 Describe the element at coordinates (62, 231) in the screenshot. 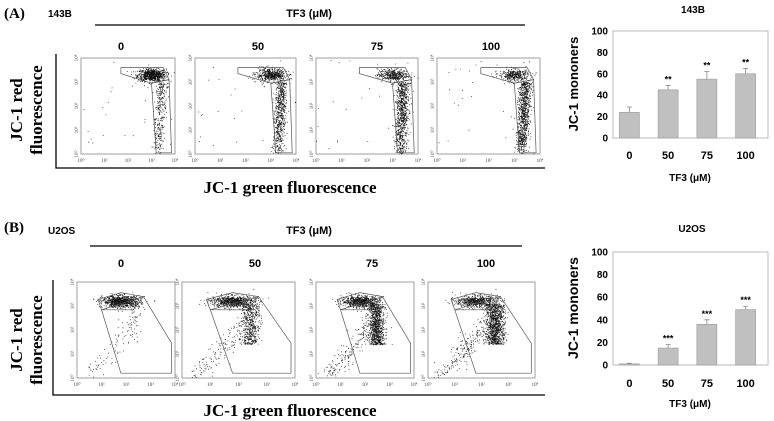

I see `cell-line-b: U2OS` at that location.